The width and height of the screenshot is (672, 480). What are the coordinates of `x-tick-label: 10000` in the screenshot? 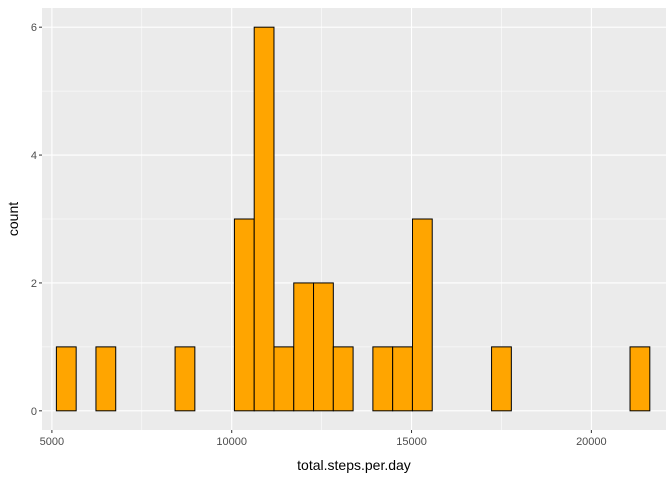 It's located at (231, 442).